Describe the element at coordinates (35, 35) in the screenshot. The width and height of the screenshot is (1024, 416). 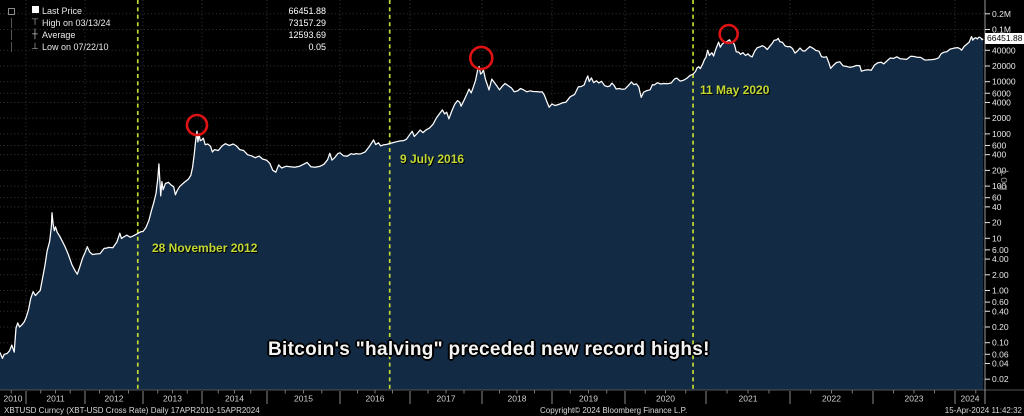
I see `average-marker-icon: ┼` at that location.